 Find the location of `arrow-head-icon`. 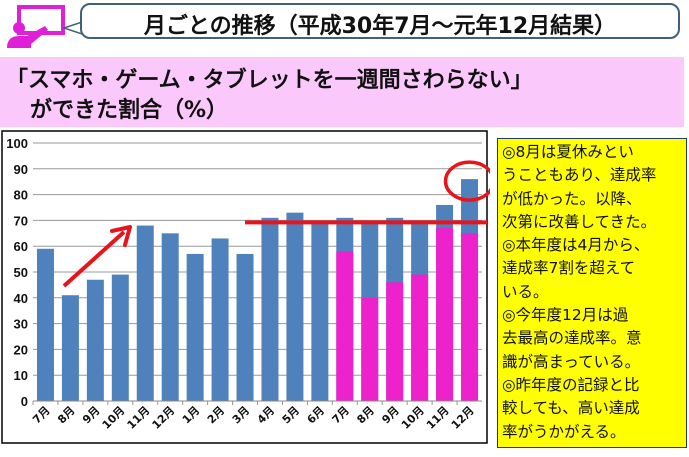

arrow-head-icon is located at coordinates (121, 236).